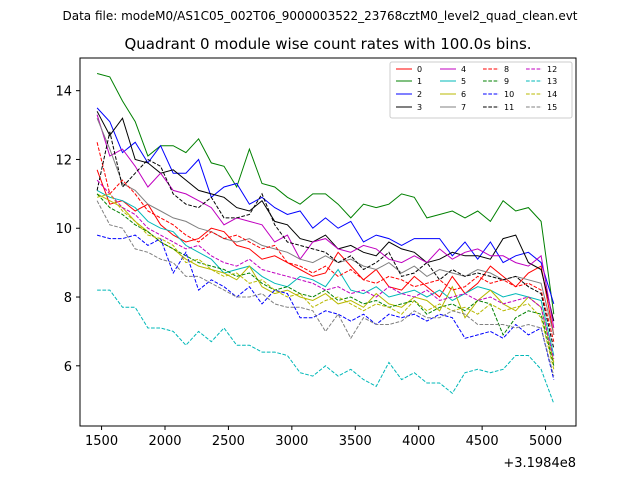 This screenshot has width=640, height=480. Describe the element at coordinates (68, 298) in the screenshot. I see `y-tick-label: 8` at that location.